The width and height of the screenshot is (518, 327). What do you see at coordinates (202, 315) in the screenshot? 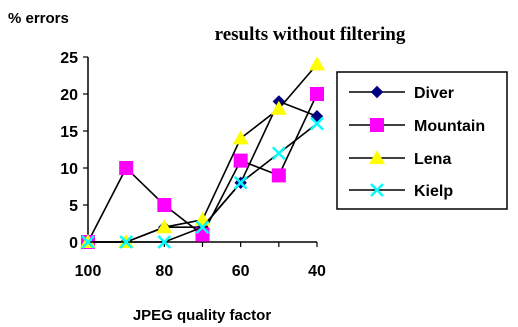
I see `x-axis-label: JPEG quality factor` at bounding box center [202, 315].